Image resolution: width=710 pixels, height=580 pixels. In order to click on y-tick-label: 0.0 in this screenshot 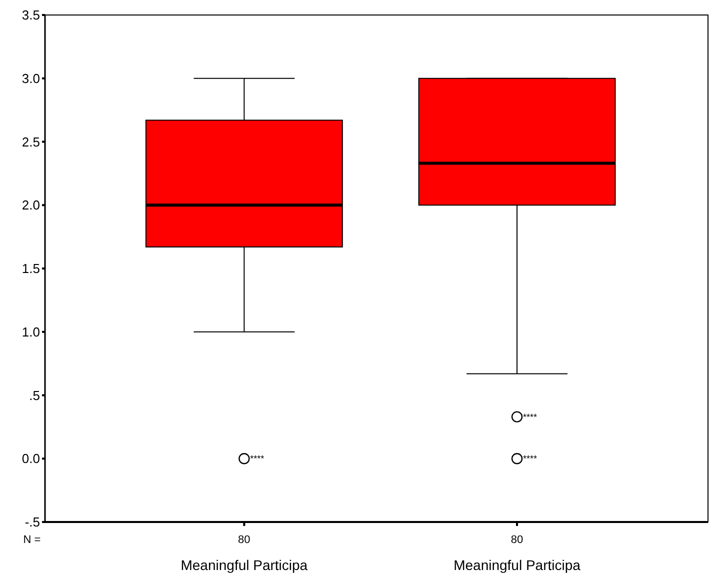, I will do `click(31, 458)`.